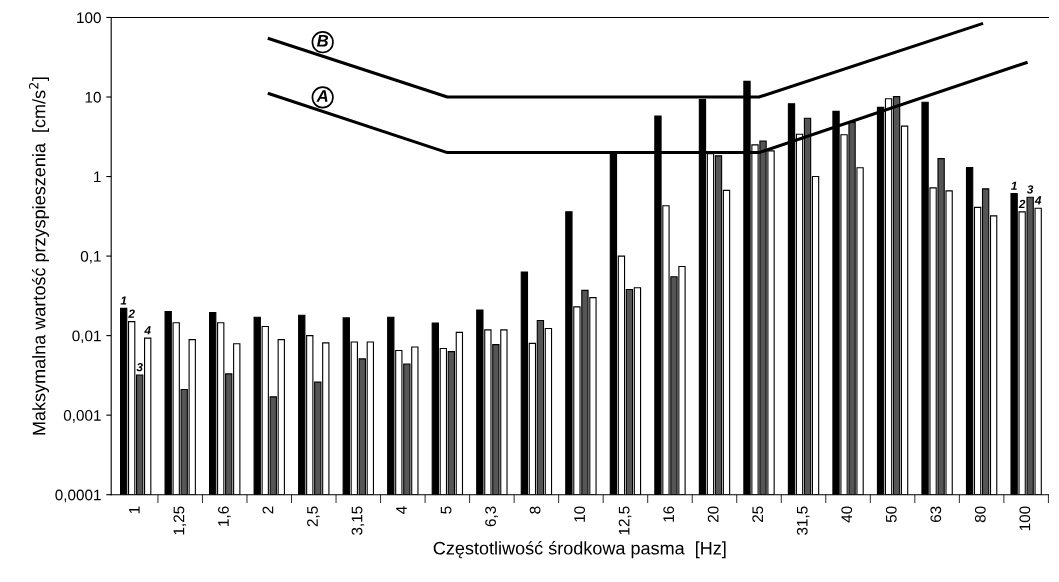 This screenshot has height=582, width=1059. What do you see at coordinates (131, 313) in the screenshot?
I see `text: 2` at bounding box center [131, 313].